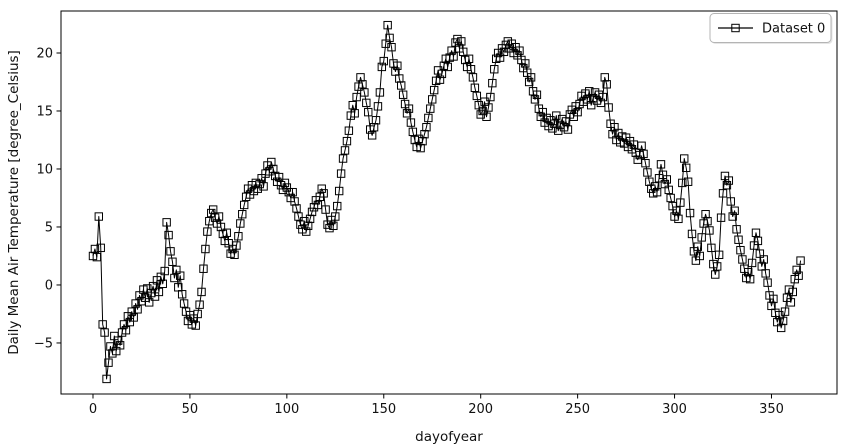 This screenshot has width=844, height=448. I want to click on legend-box, so click(770, 28).